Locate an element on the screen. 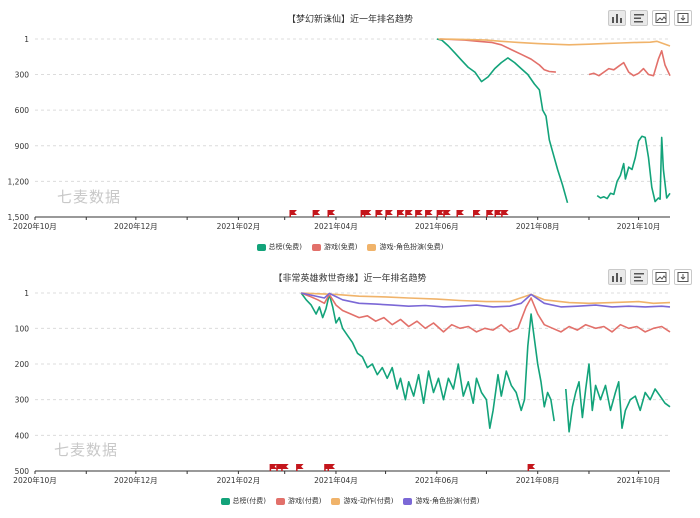 The height and width of the screenshot is (518, 700). legend-item-total-paid: 总榜(付费) is located at coordinates (243, 501).